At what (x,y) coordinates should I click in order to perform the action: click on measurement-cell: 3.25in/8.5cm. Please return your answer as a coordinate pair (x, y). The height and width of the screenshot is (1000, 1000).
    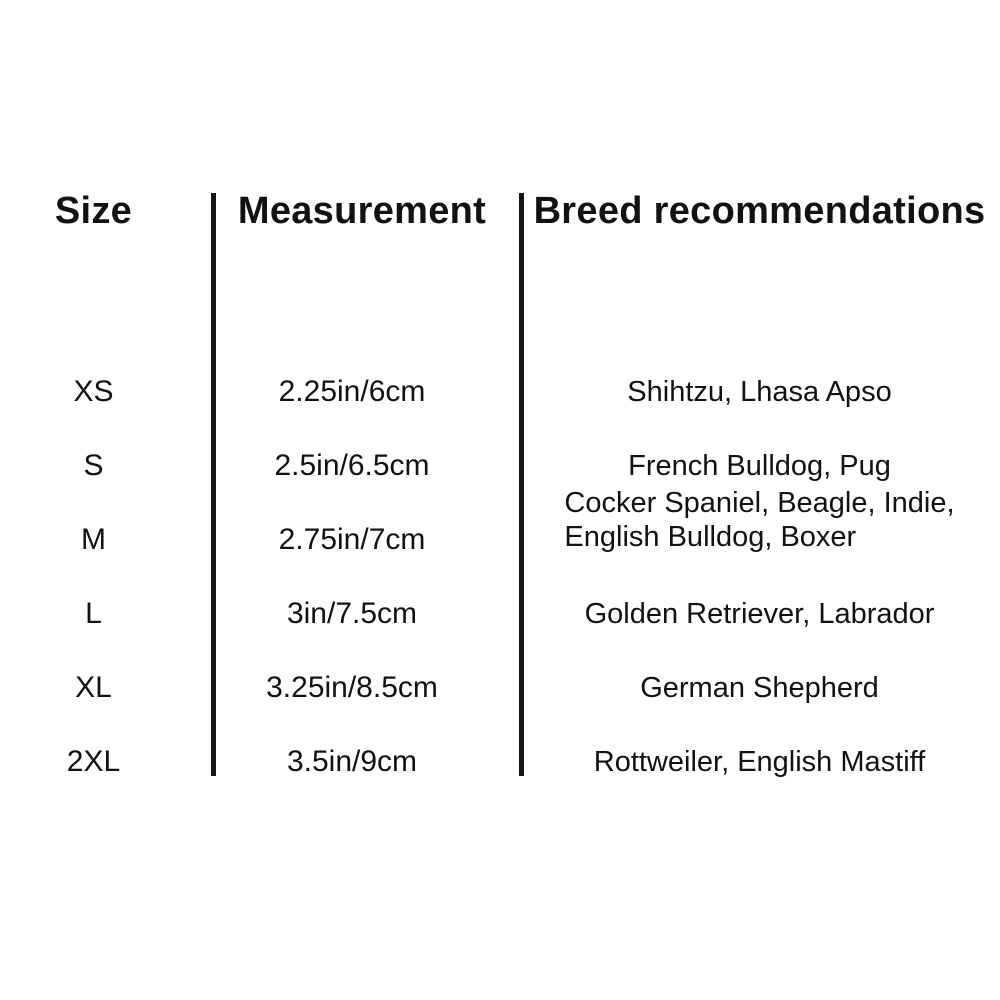
    Looking at the image, I should click on (352, 687).